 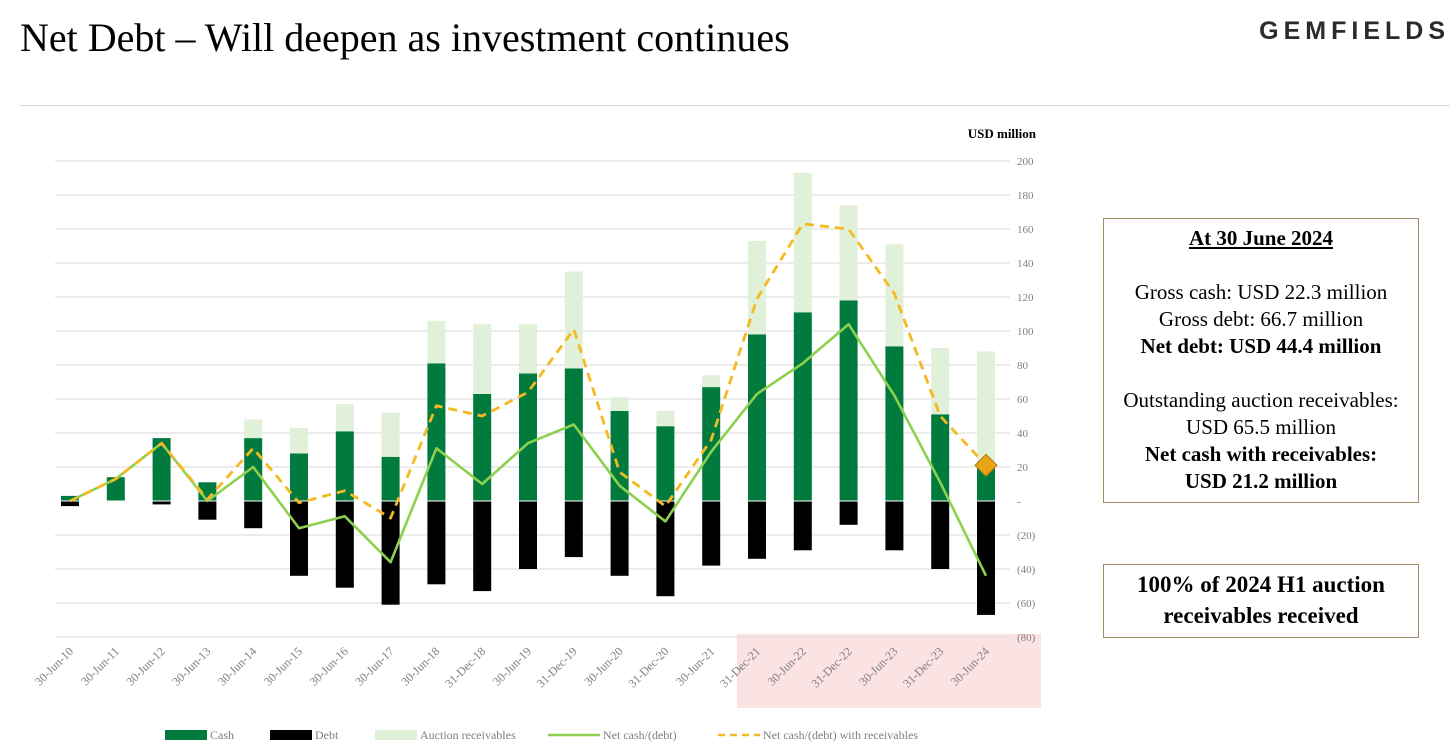 I want to click on x-tick-label: 30-Jun-15, so click(x=283, y=666).